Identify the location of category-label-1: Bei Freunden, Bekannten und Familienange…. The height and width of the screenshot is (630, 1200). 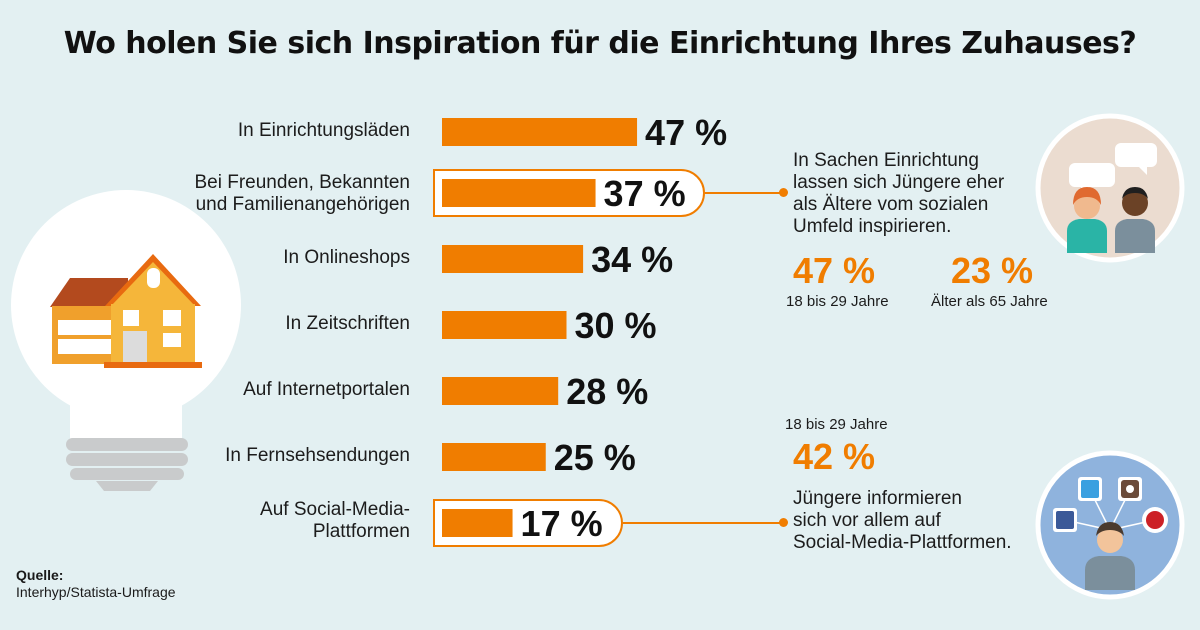
(302, 193).